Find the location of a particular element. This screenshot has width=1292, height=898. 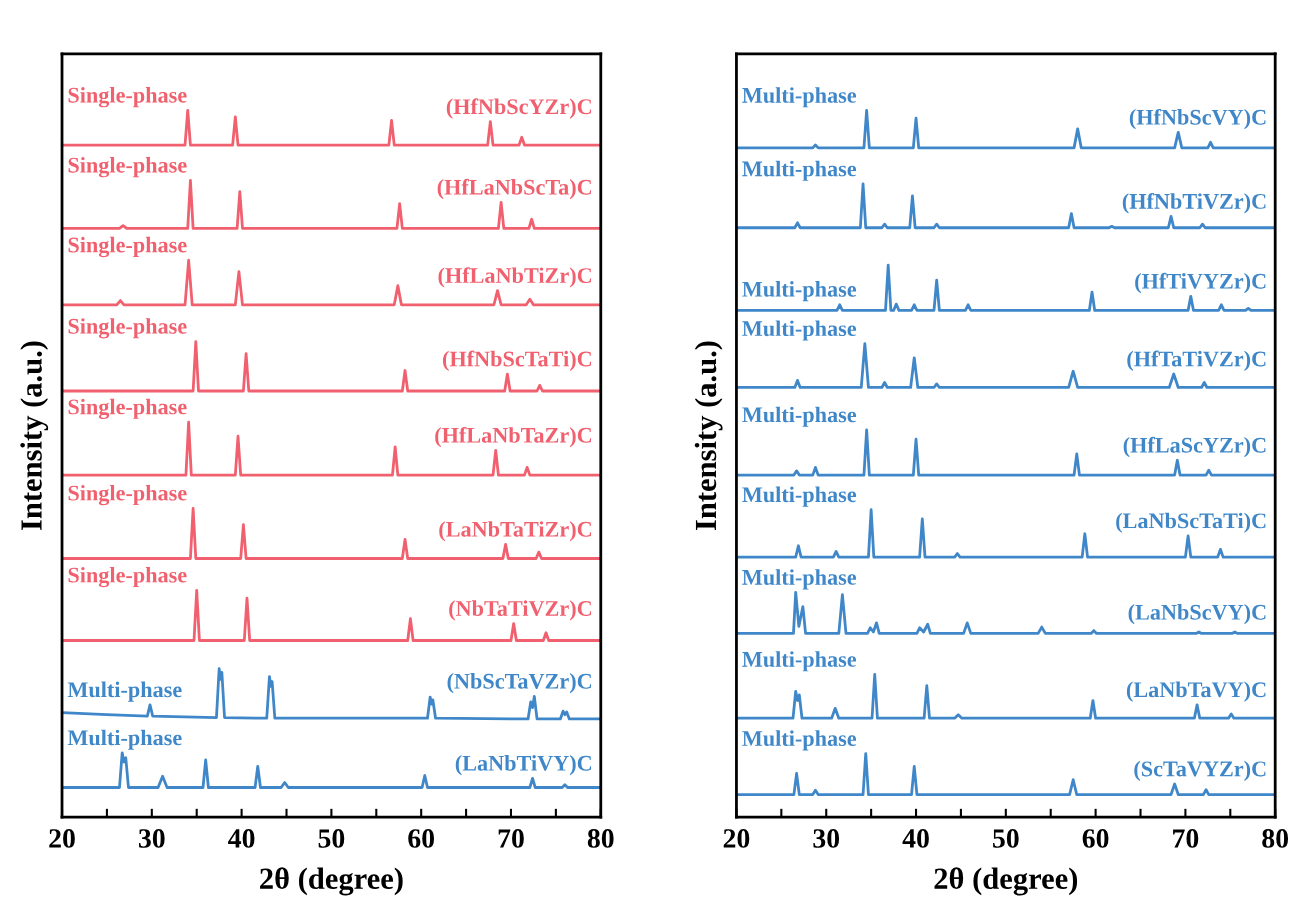

series-label: (HfLaNbTaZr)C is located at coordinates (513, 437).